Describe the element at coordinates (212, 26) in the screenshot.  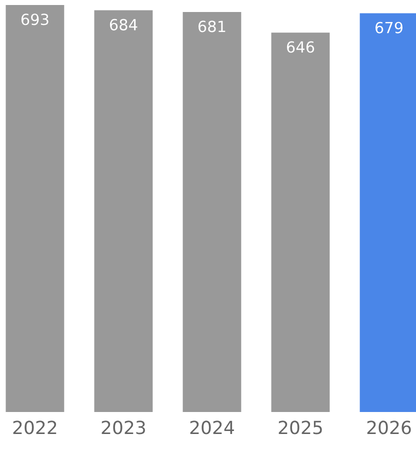
I see `data-label: 681` at that location.